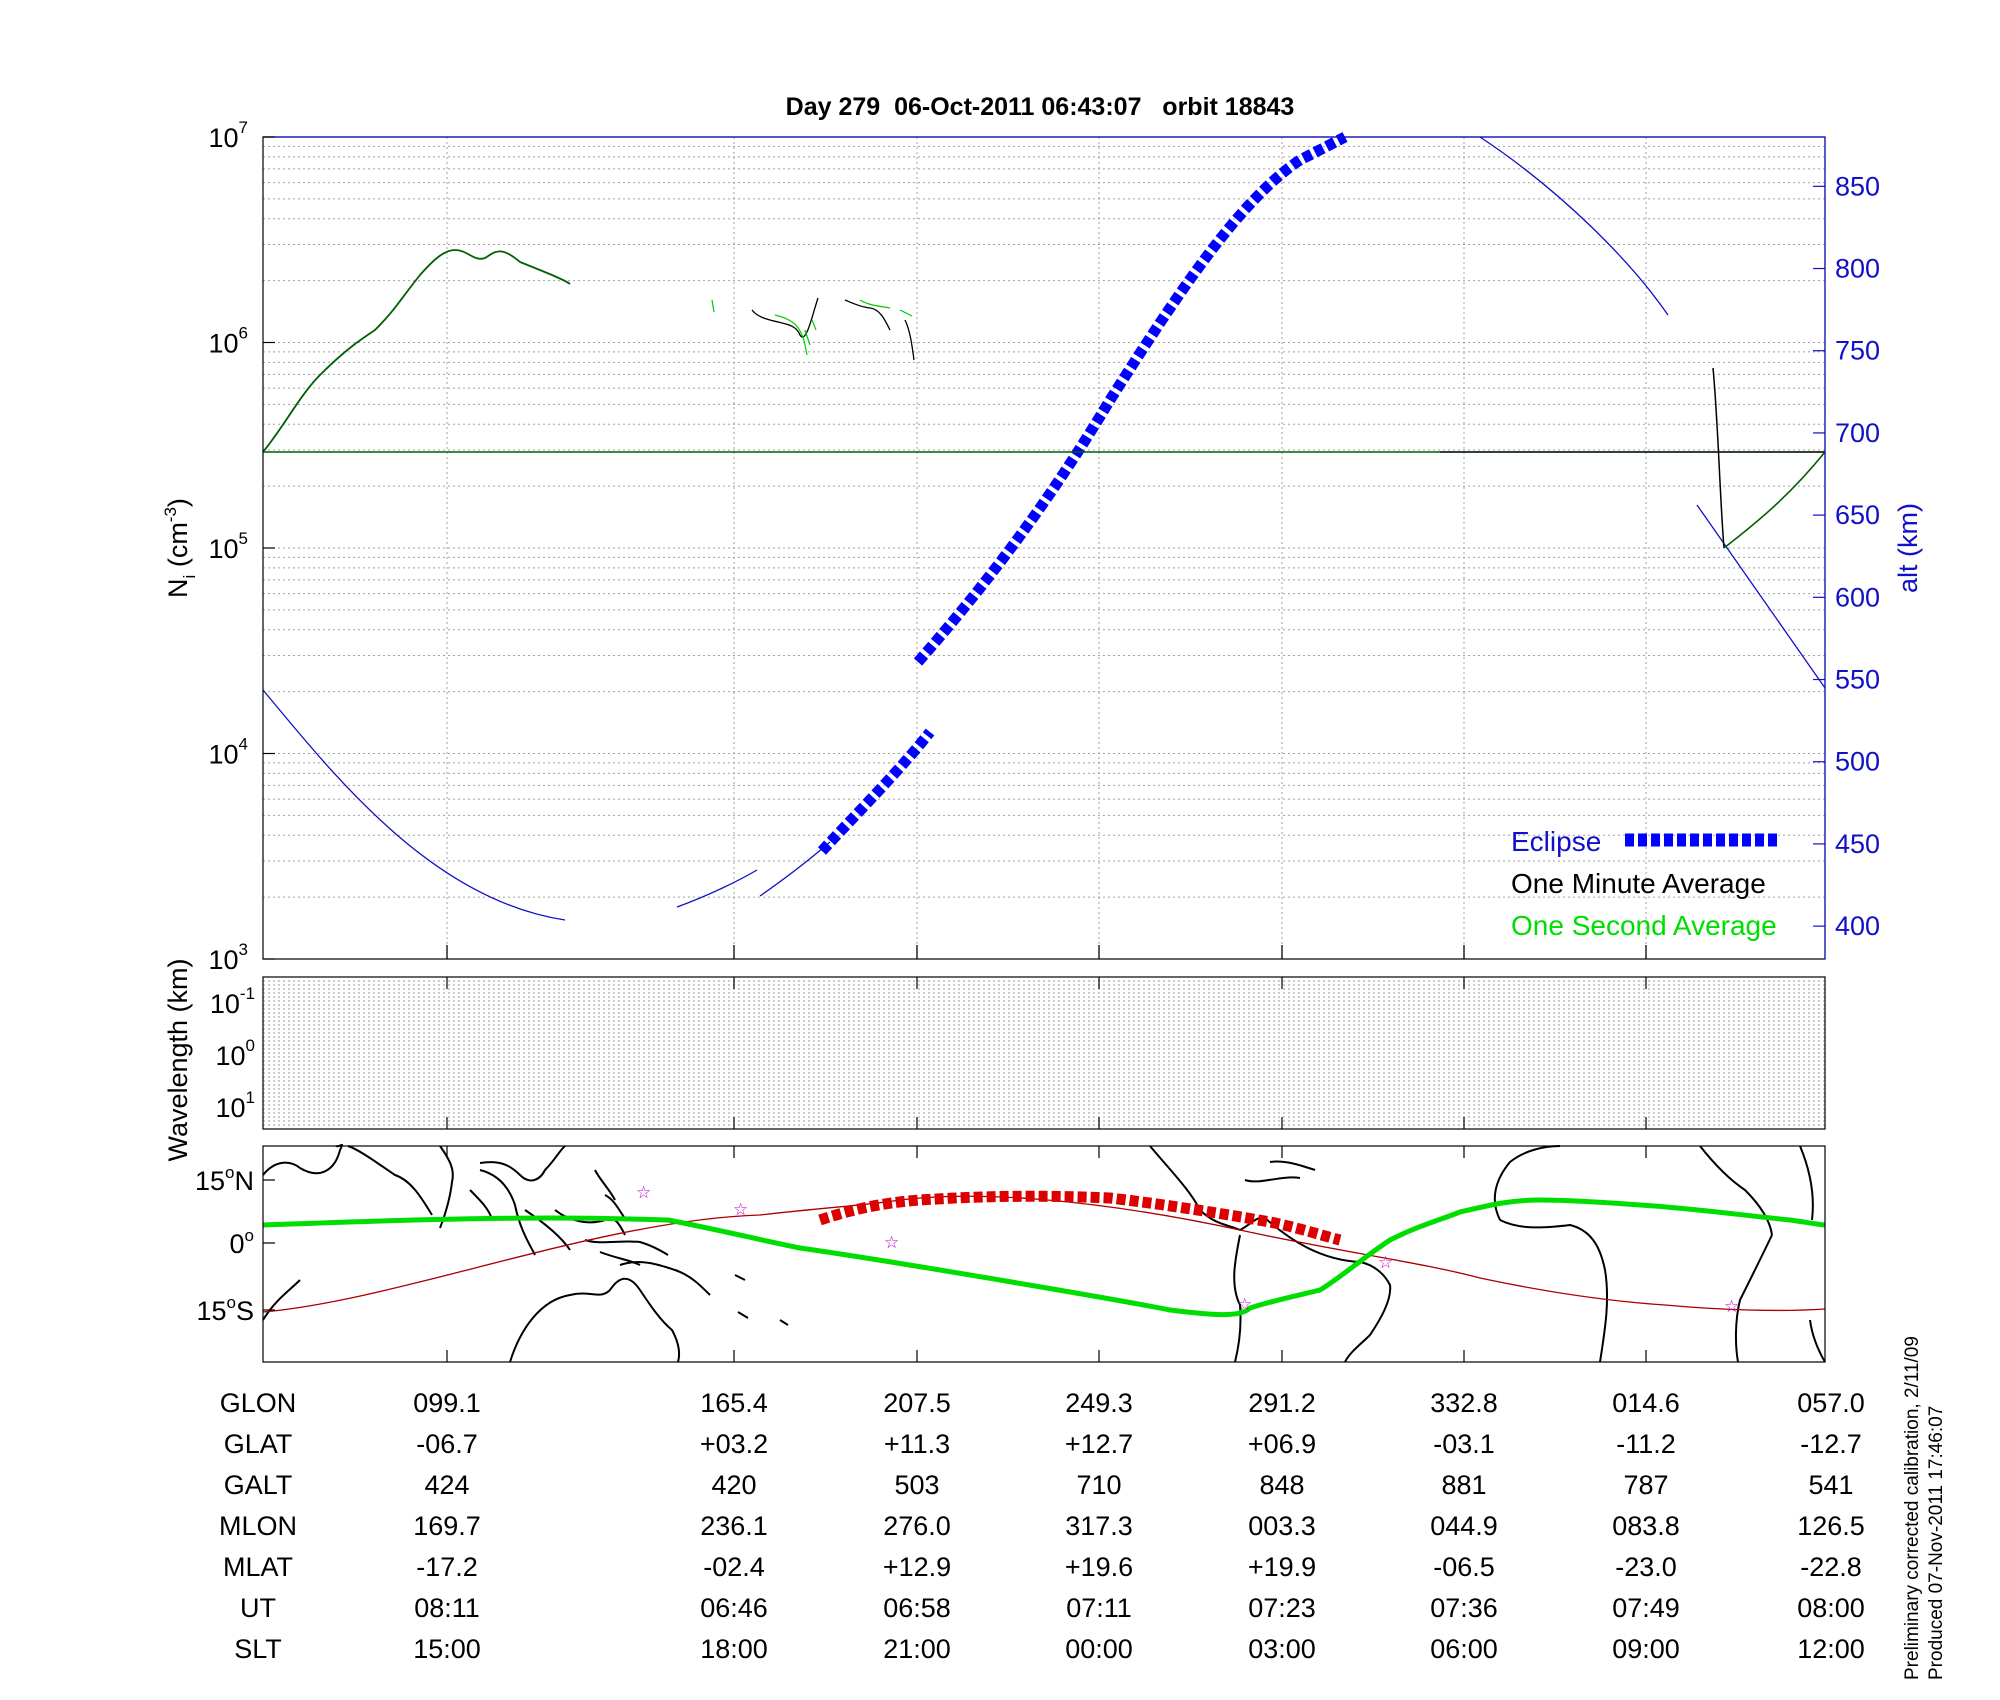 The width and height of the screenshot is (2000, 1700). I want to click on ephemeris-cell: 003.3, so click(1282, 1526).